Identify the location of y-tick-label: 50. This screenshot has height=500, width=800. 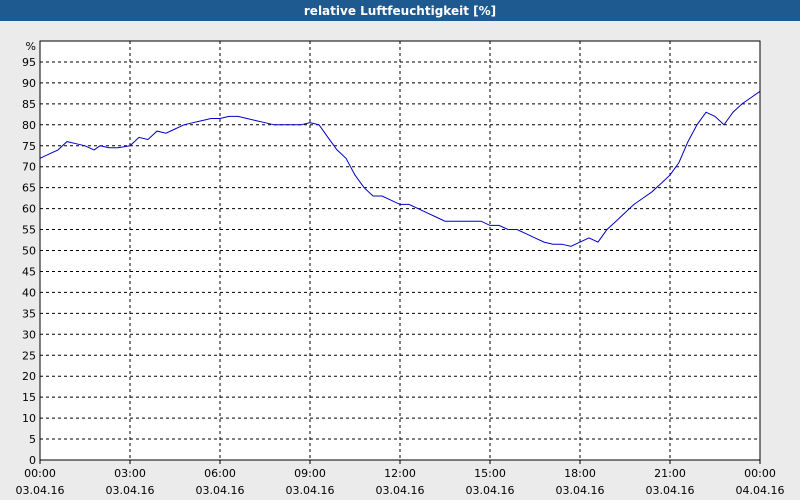
(29, 251).